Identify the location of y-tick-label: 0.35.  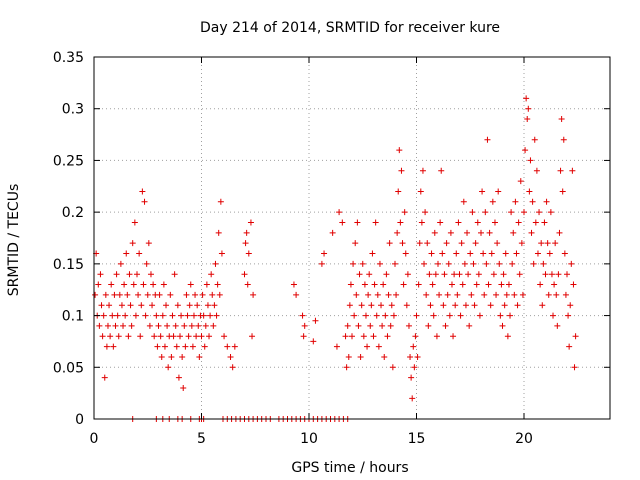
(68, 58).